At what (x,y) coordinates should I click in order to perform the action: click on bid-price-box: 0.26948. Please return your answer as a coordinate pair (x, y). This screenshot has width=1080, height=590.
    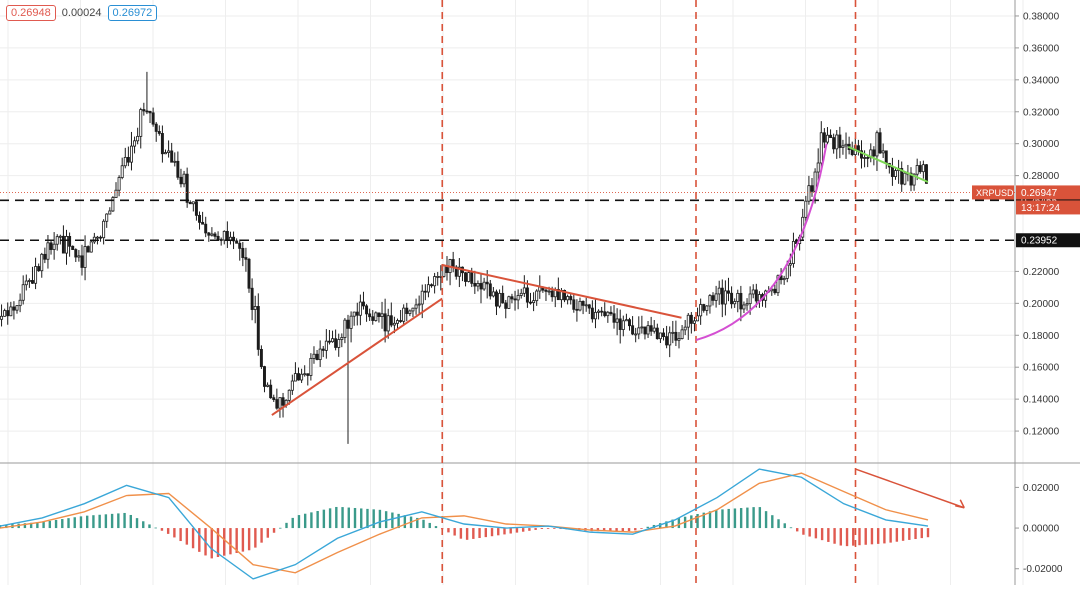
    Looking at the image, I should click on (31, 13).